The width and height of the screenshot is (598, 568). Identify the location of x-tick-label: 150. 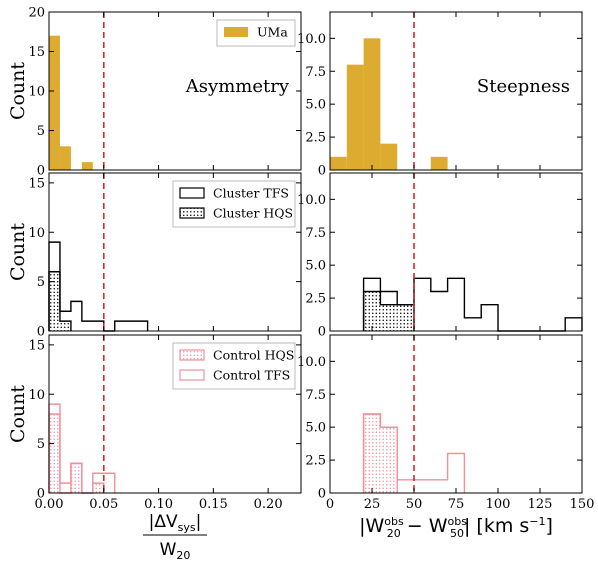
(582, 504).